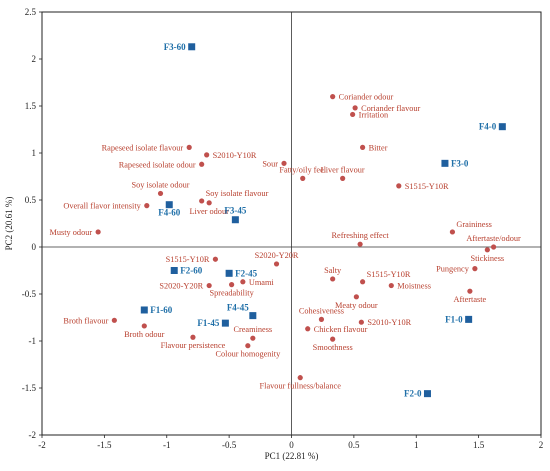 Image resolution: width=550 pixels, height=471 pixels. What do you see at coordinates (175, 47) in the screenshot?
I see `sample-label: F3-60` at bounding box center [175, 47].